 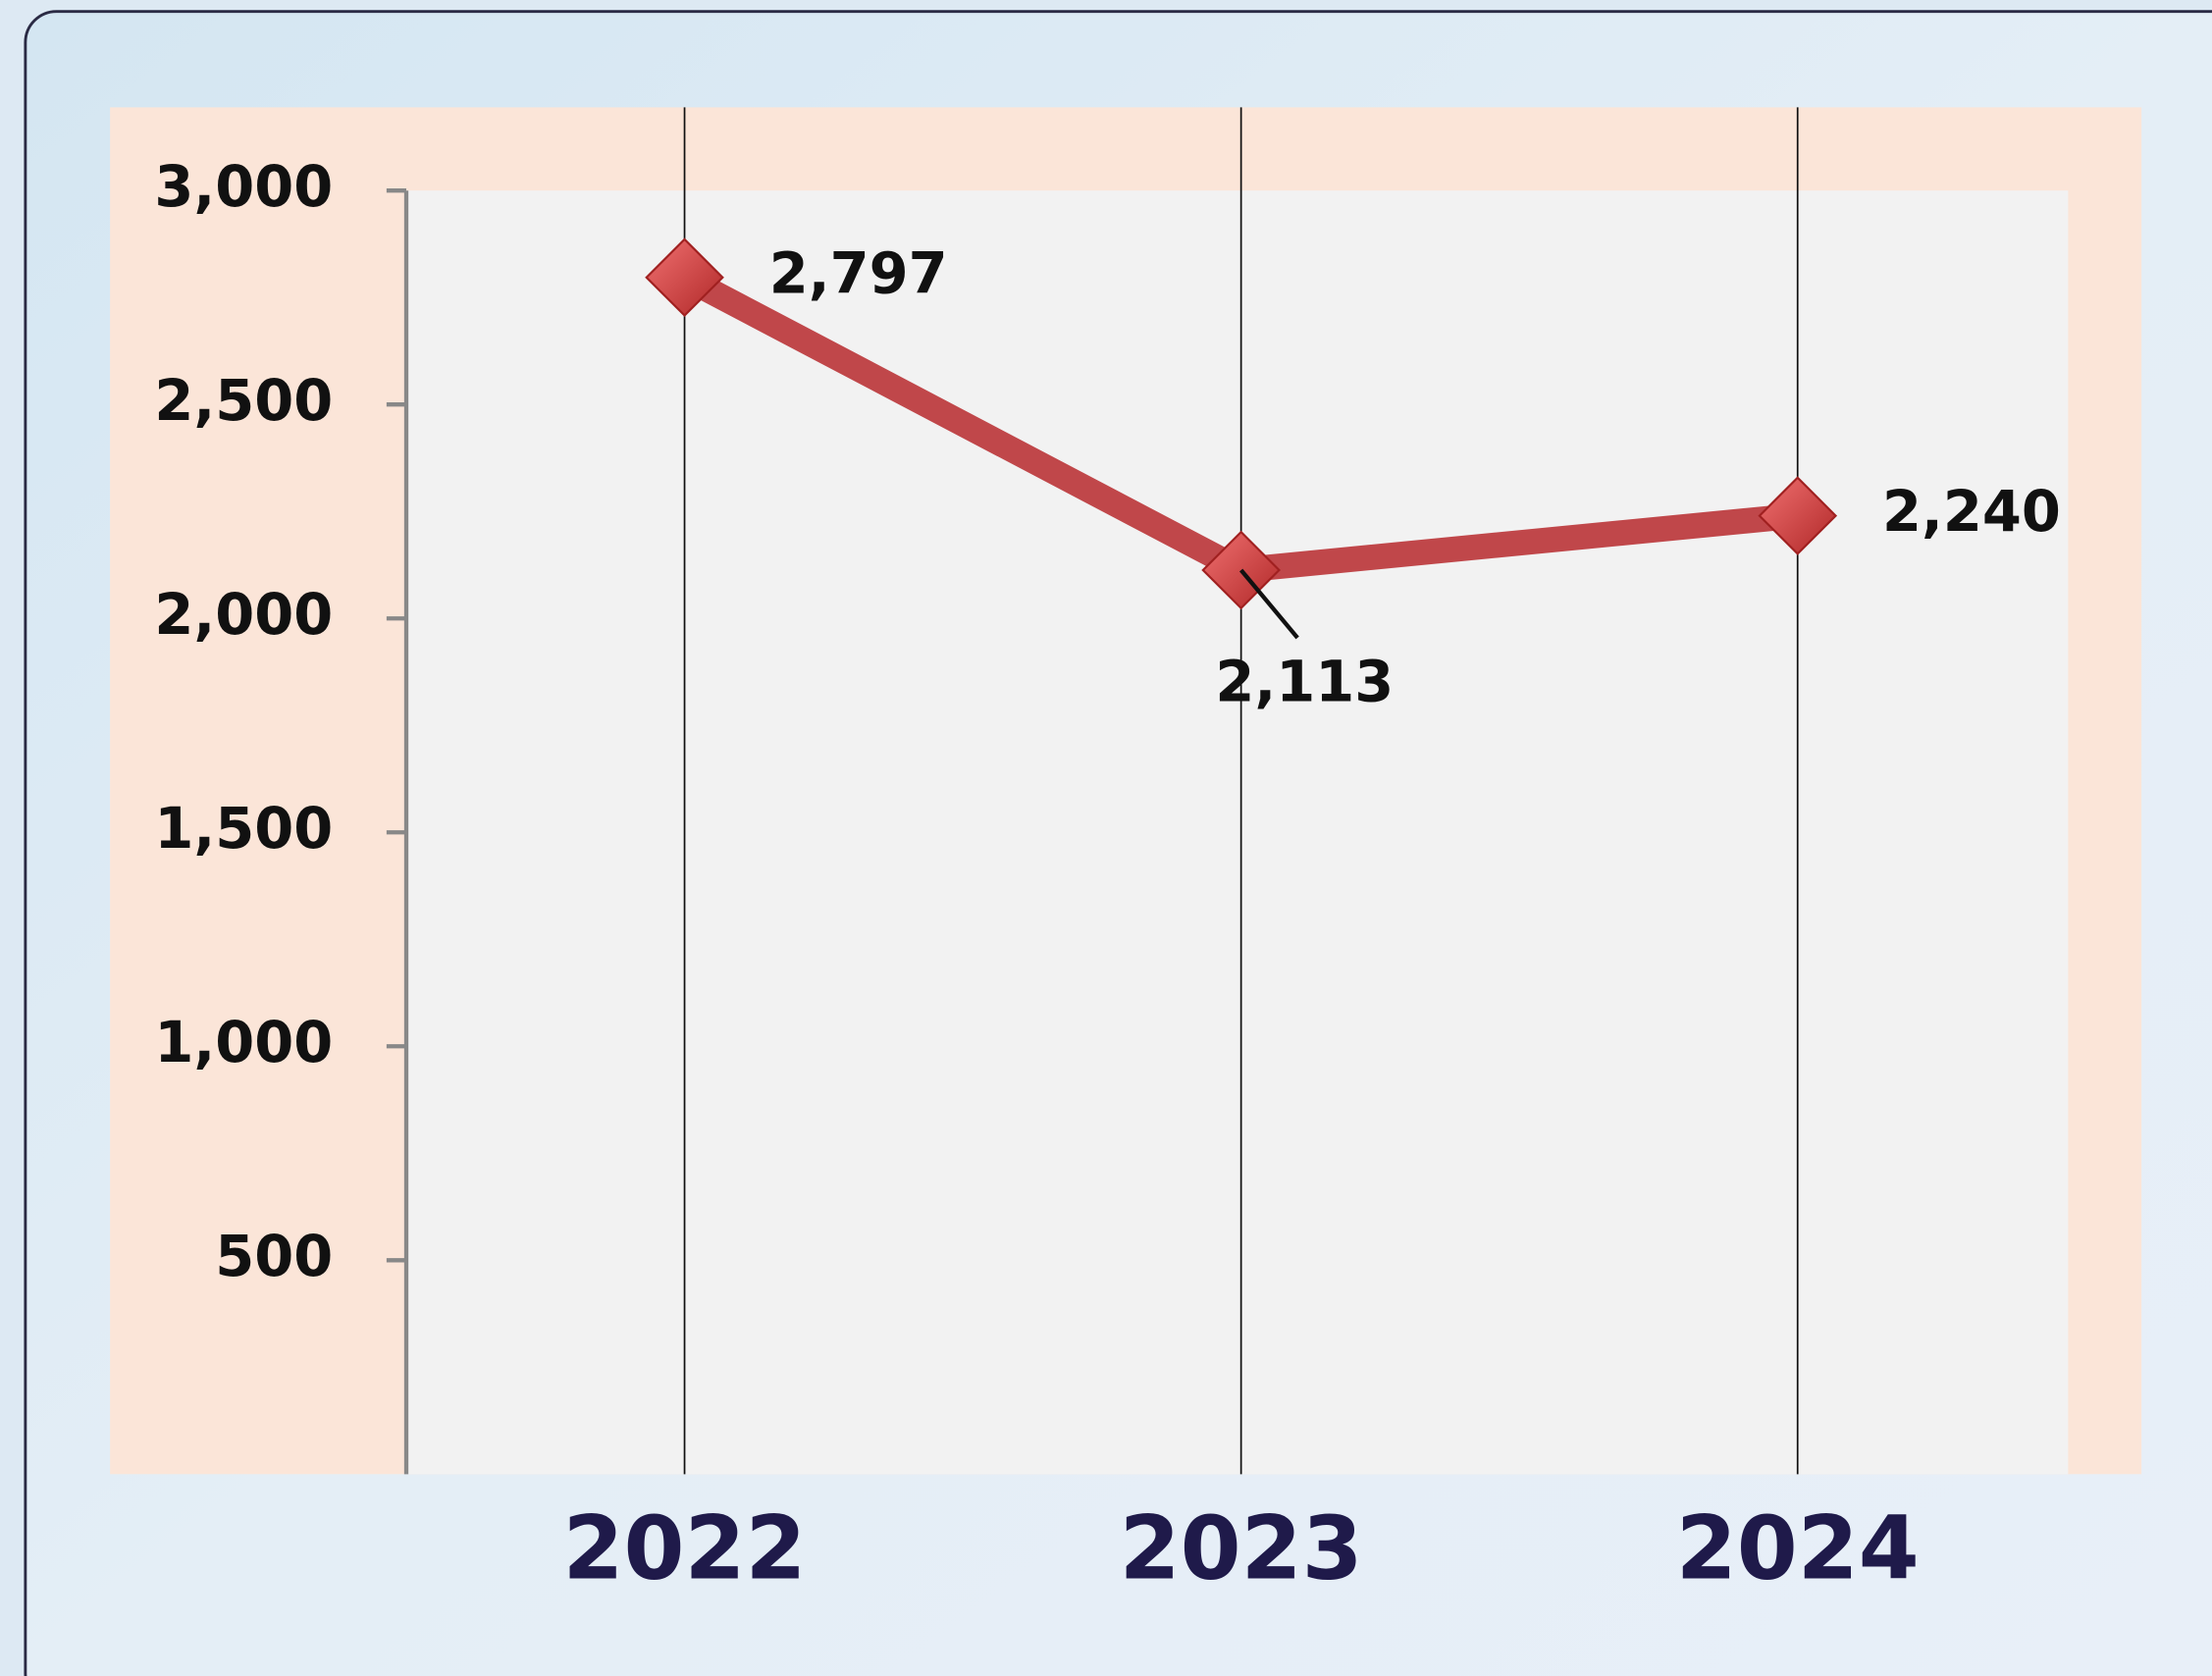 What do you see at coordinates (244, 1042) in the screenshot?
I see `y-tick-label: 1,000` at bounding box center [244, 1042].